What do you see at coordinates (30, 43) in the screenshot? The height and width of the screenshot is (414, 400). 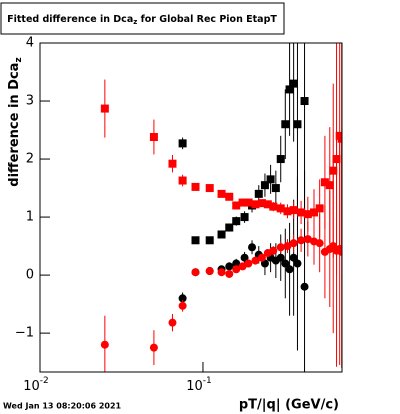 I see `y-tick-label: 4` at bounding box center [30, 43].